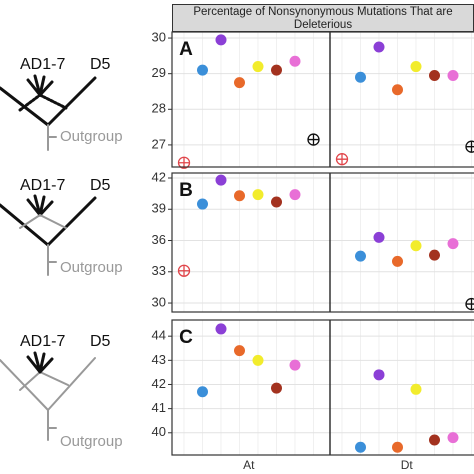 This screenshot has height=474, width=474. I want to click on y-tick-label: 40, so click(159, 431).